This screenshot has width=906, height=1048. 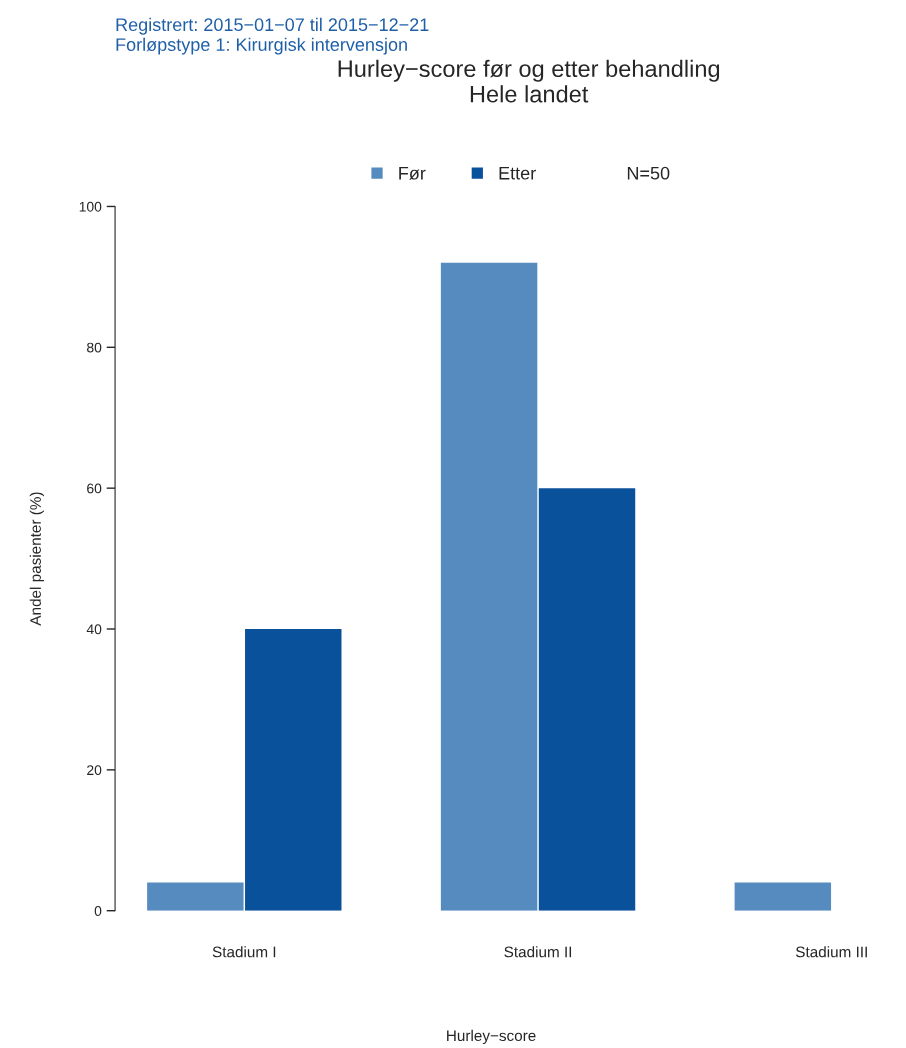 What do you see at coordinates (261, 46) in the screenshot?
I see `text: Forløpstype 1: Kirurgisk intervensjon` at bounding box center [261, 46].